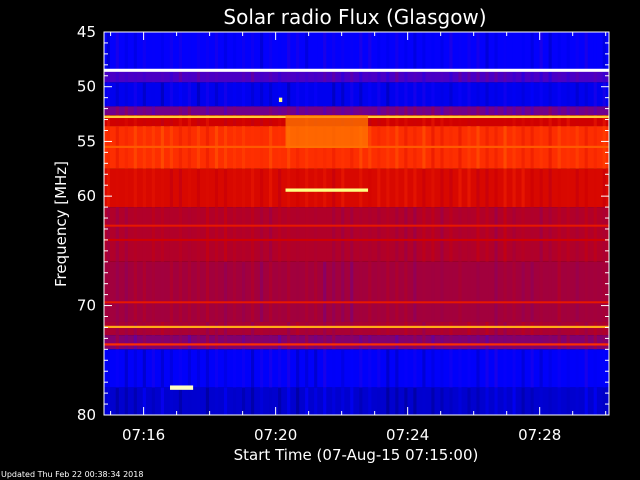 Image resolution: width=640 pixels, height=480 pixels. What do you see at coordinates (275, 435) in the screenshot?
I see `x-tick-label: 07:20` at bounding box center [275, 435].